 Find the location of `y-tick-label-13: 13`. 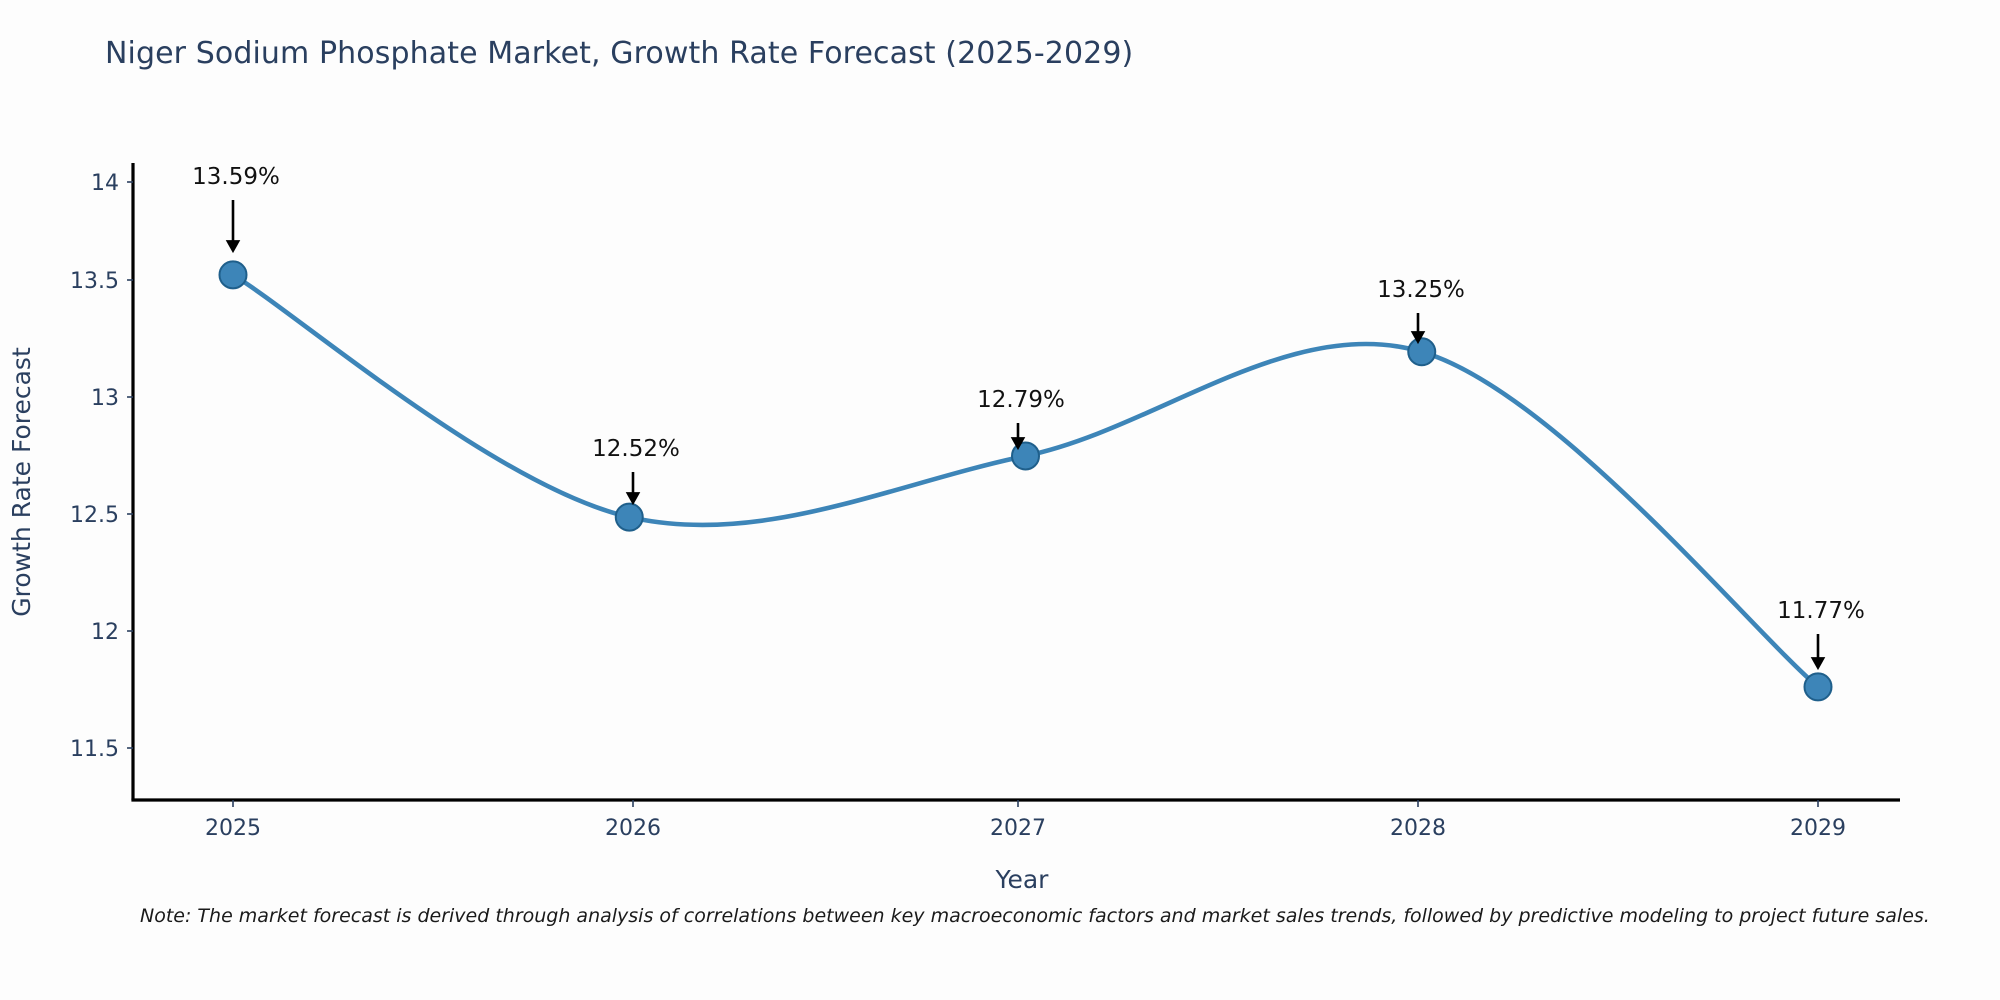

y-tick-label-13: 13 is located at coordinates (105, 398).